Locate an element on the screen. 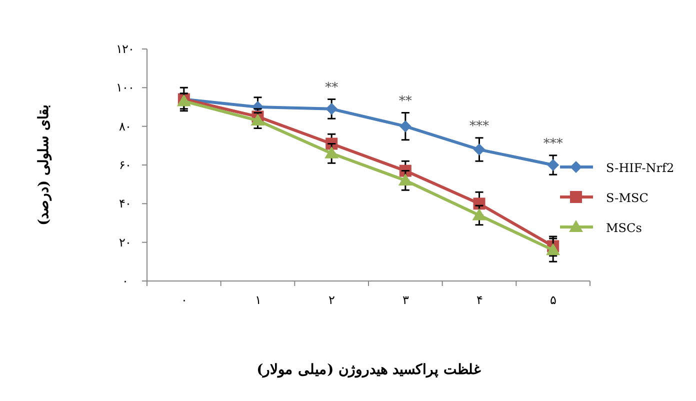 The width and height of the screenshot is (696, 401). y-tick-label: ۸۰ is located at coordinates (125, 126).